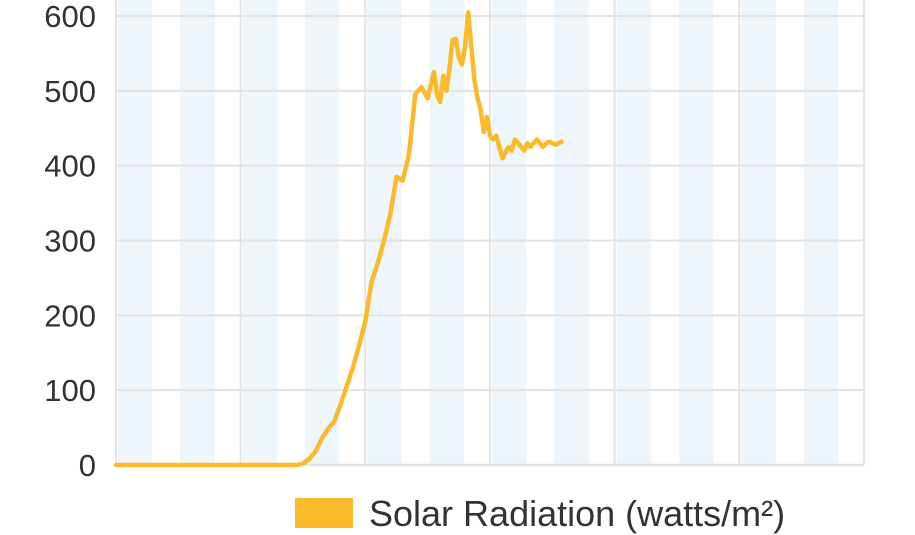 This screenshot has width=915, height=535. Describe the element at coordinates (70, 315) in the screenshot. I see `y-tick-label: 200` at that location.